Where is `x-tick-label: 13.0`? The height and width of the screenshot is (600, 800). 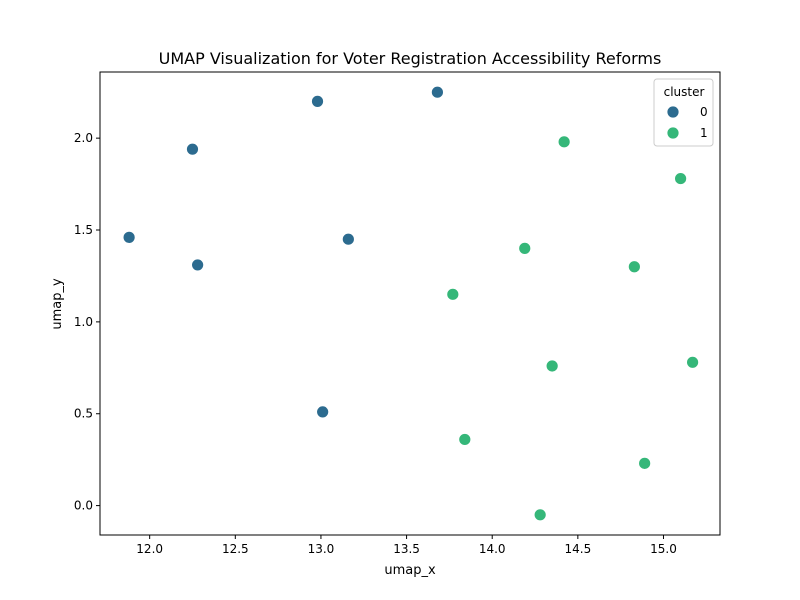 x-tick-label: 13.0 is located at coordinates (321, 549).